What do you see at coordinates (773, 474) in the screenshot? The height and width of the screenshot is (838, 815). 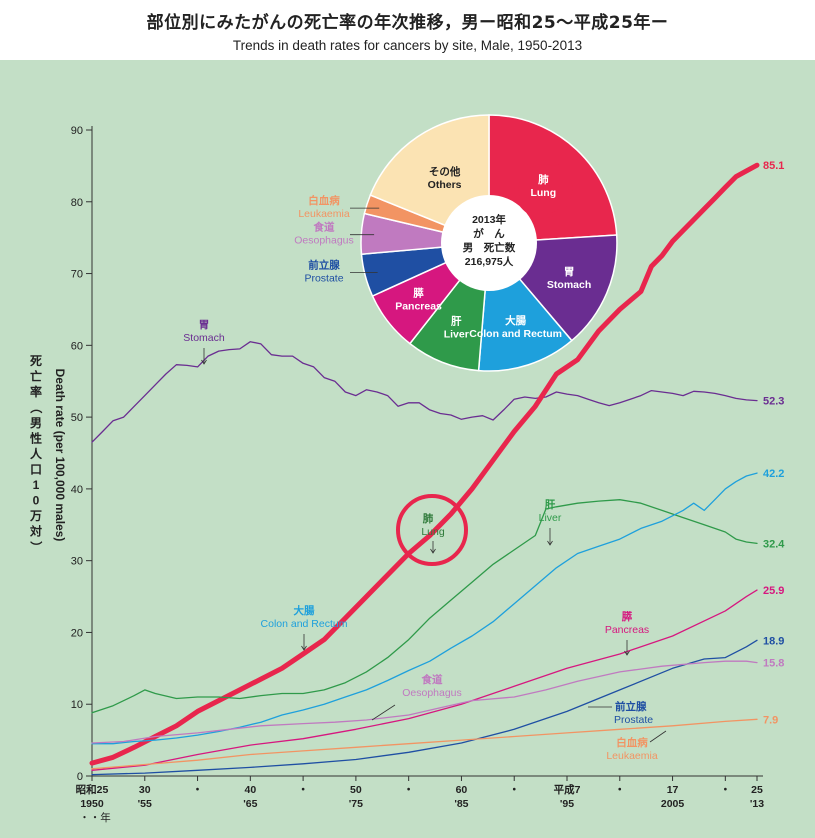 I see `end-value-colon: 42.2` at bounding box center [773, 474].